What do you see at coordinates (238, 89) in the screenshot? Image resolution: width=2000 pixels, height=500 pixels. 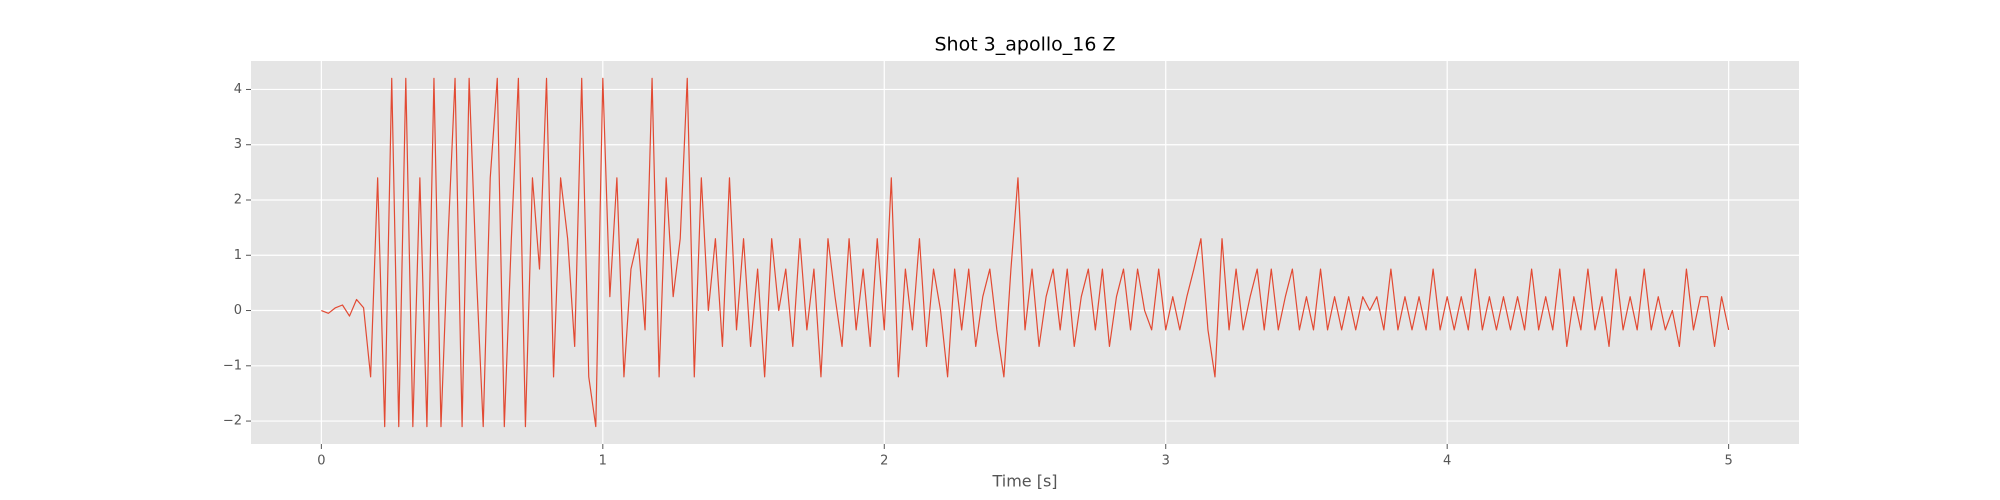 I see `y-tick-label: 4` at bounding box center [238, 89].